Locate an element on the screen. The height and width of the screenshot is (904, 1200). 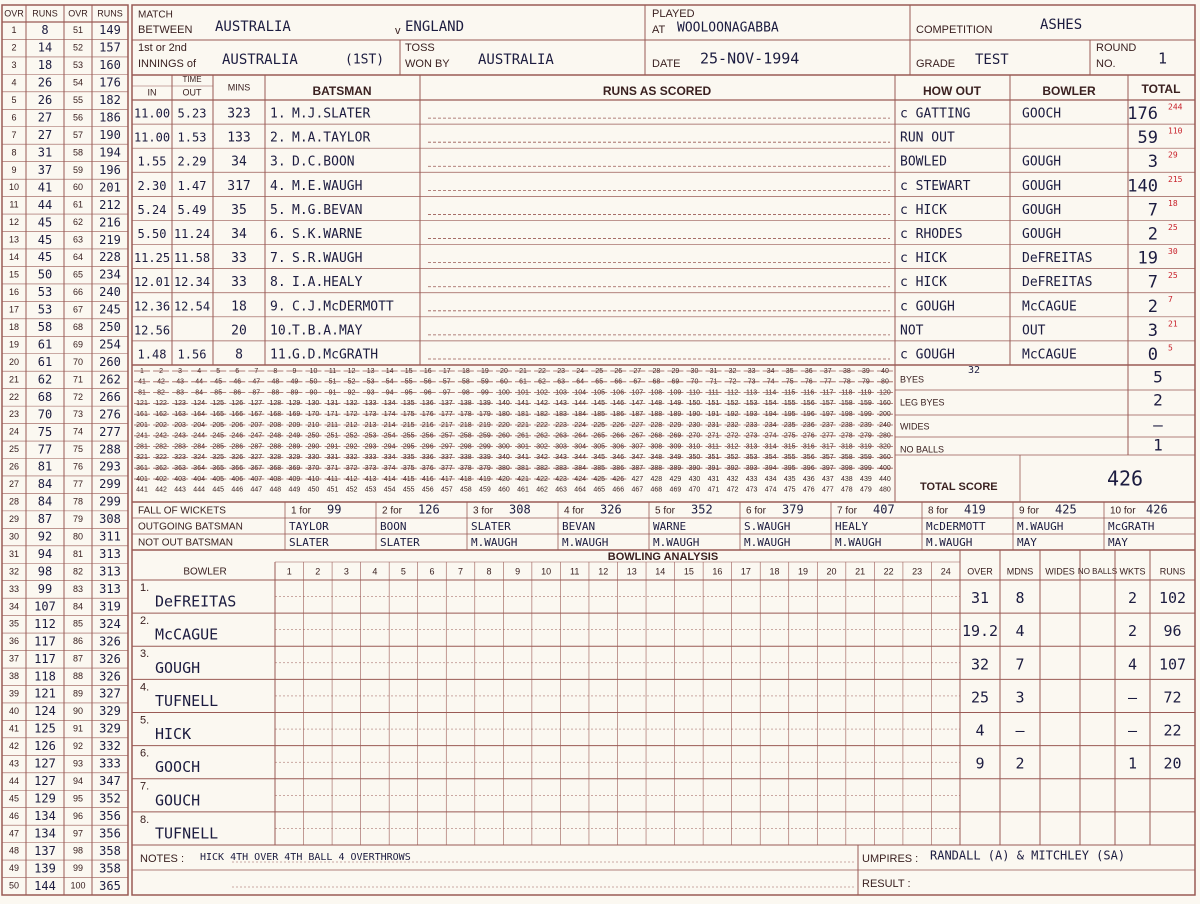
over-cell: 58 is located at coordinates (78, 152).